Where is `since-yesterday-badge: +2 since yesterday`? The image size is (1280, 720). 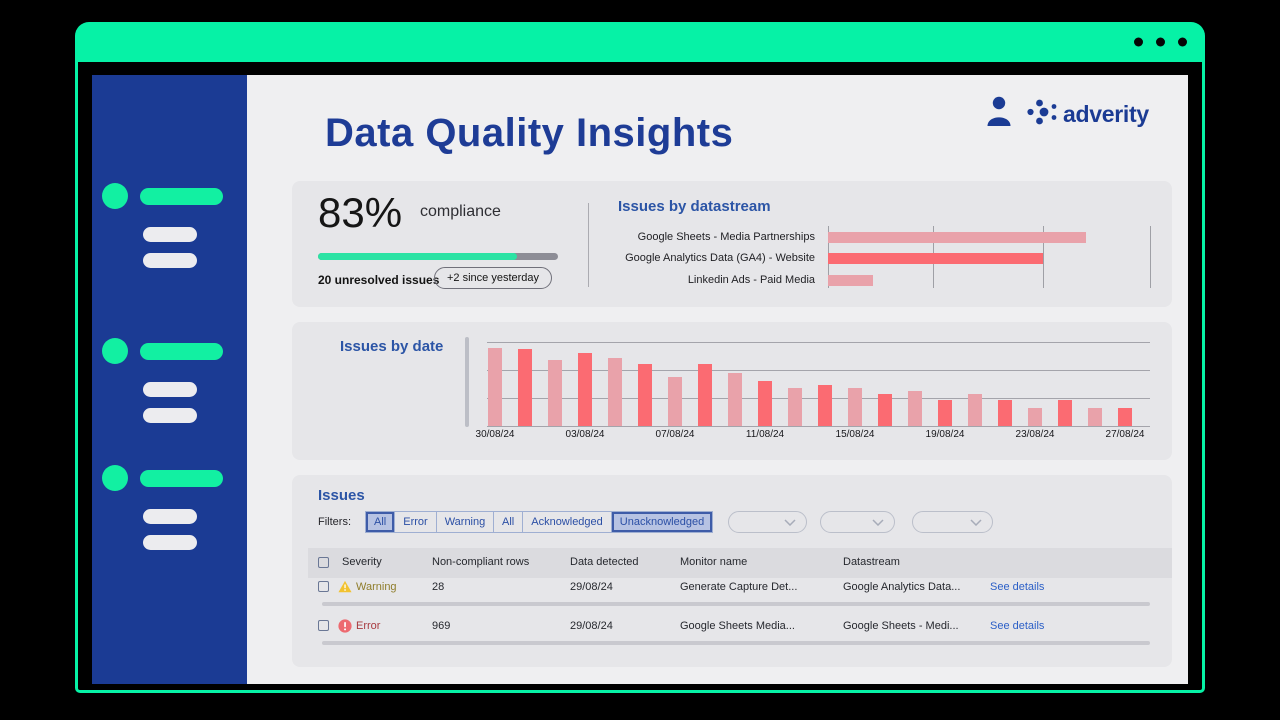
since-yesterday-badge: +2 since yesterday is located at coordinates (493, 278).